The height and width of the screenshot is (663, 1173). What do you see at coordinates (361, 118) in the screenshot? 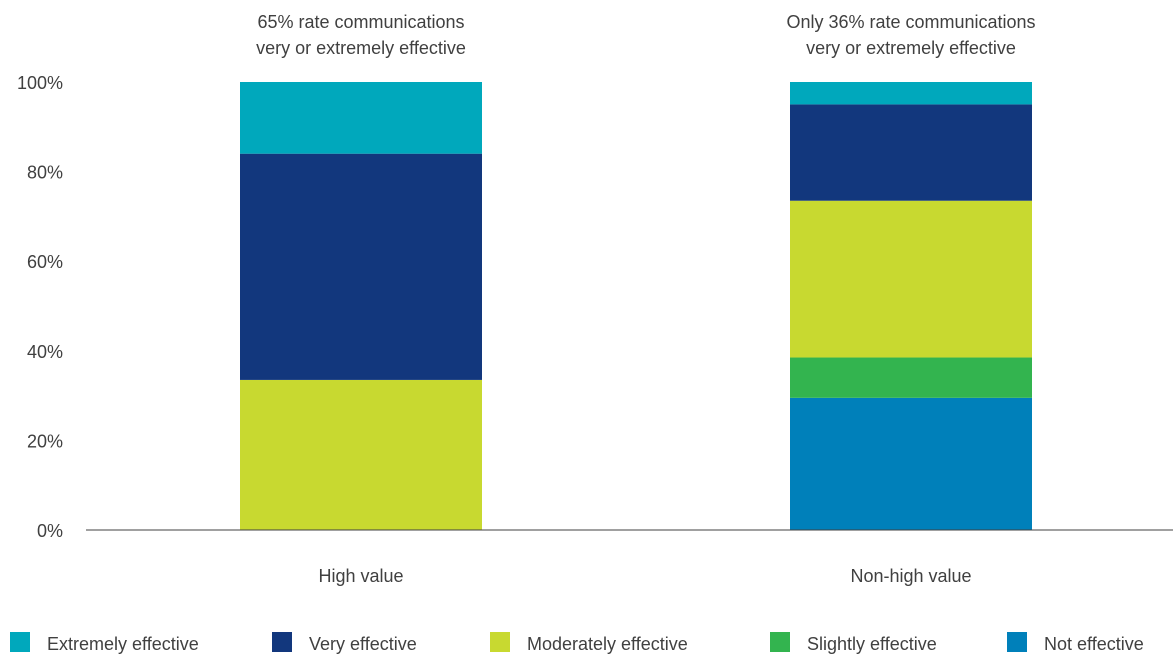
I see `bar-segment-high-value-extremely-effective` at bounding box center [361, 118].